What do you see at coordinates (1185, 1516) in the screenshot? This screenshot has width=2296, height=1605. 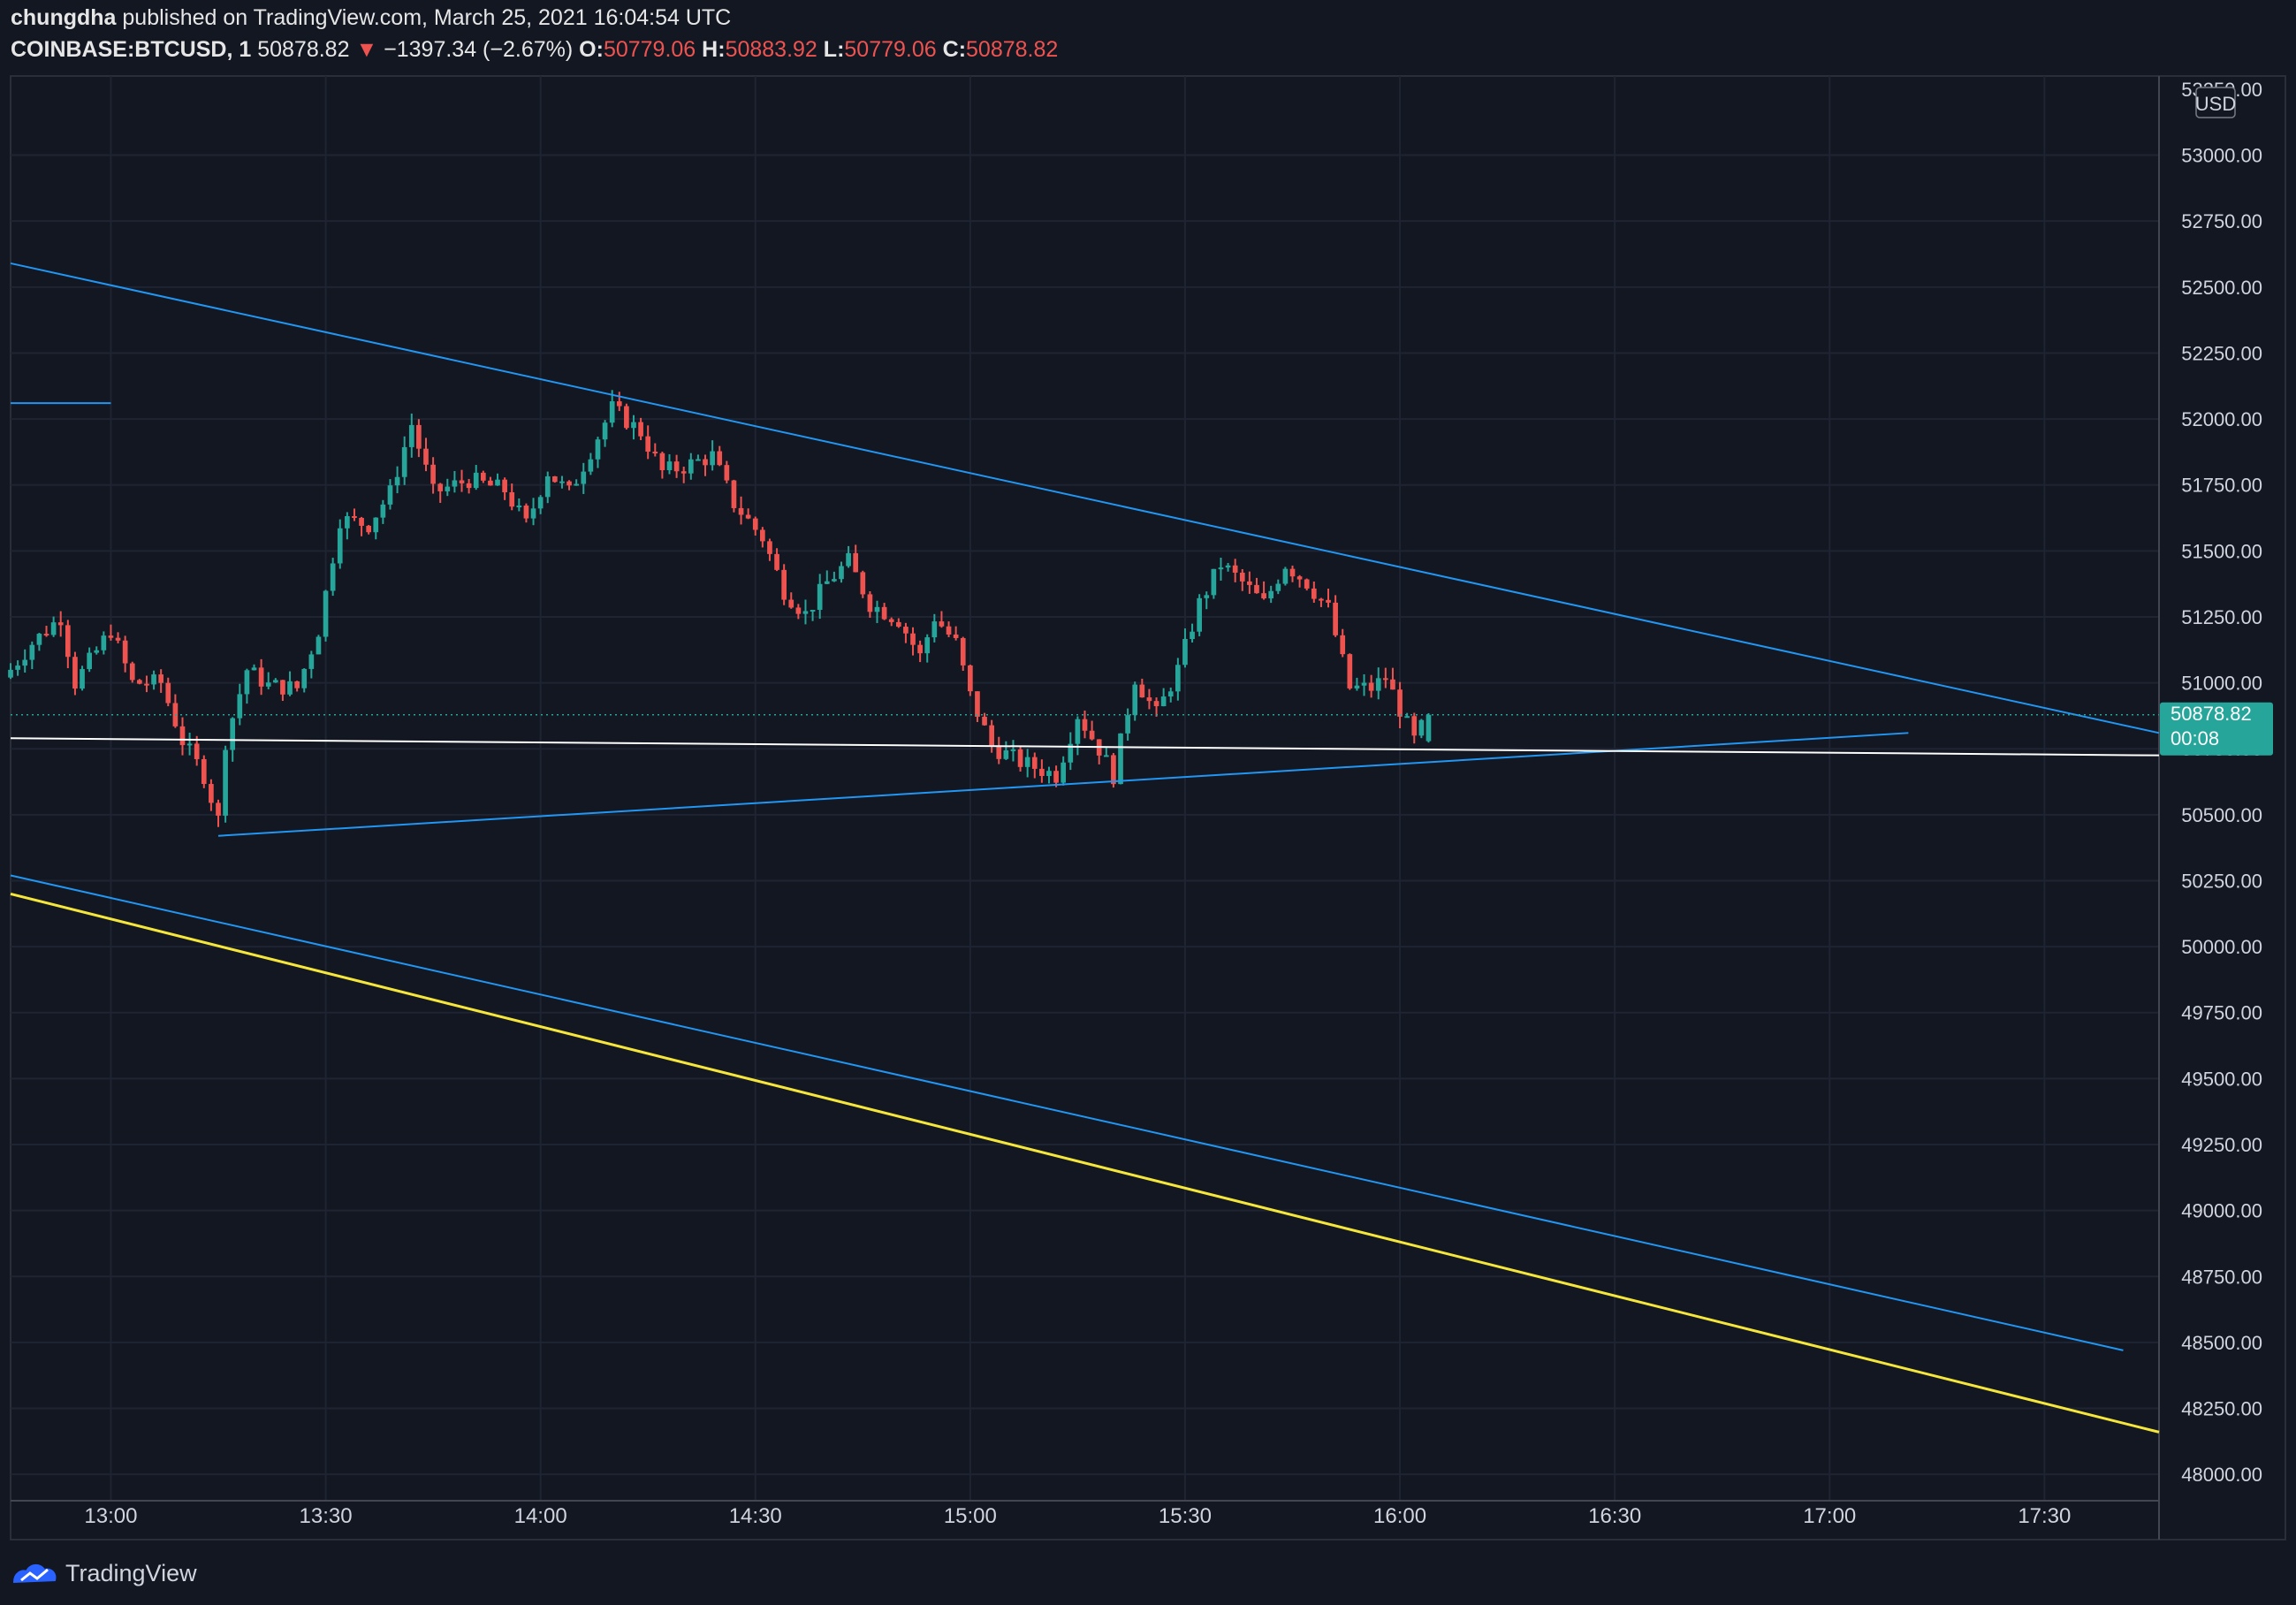 I see `time-tick-label: 15:30` at bounding box center [1185, 1516].